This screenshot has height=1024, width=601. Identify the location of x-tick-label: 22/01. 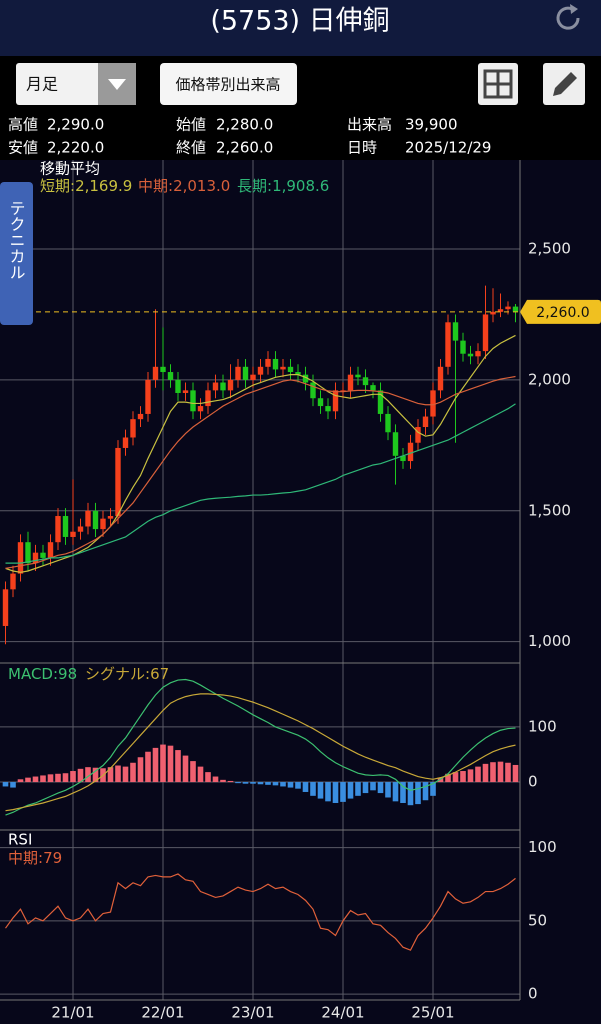
(162, 1013).